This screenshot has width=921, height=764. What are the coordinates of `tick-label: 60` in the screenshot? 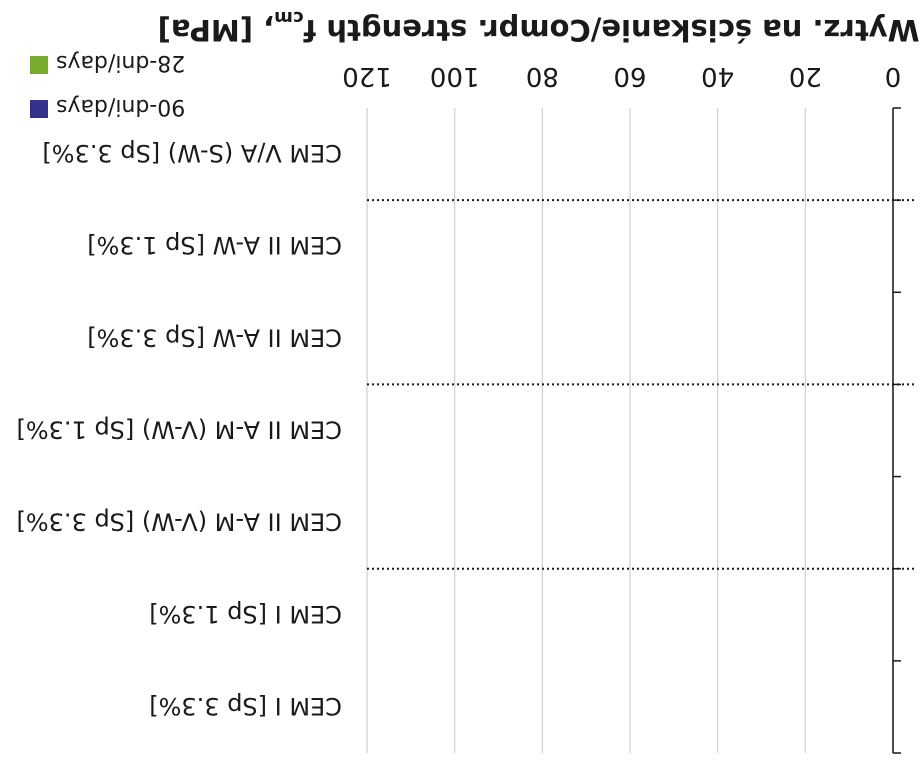 It's located at (629, 76).